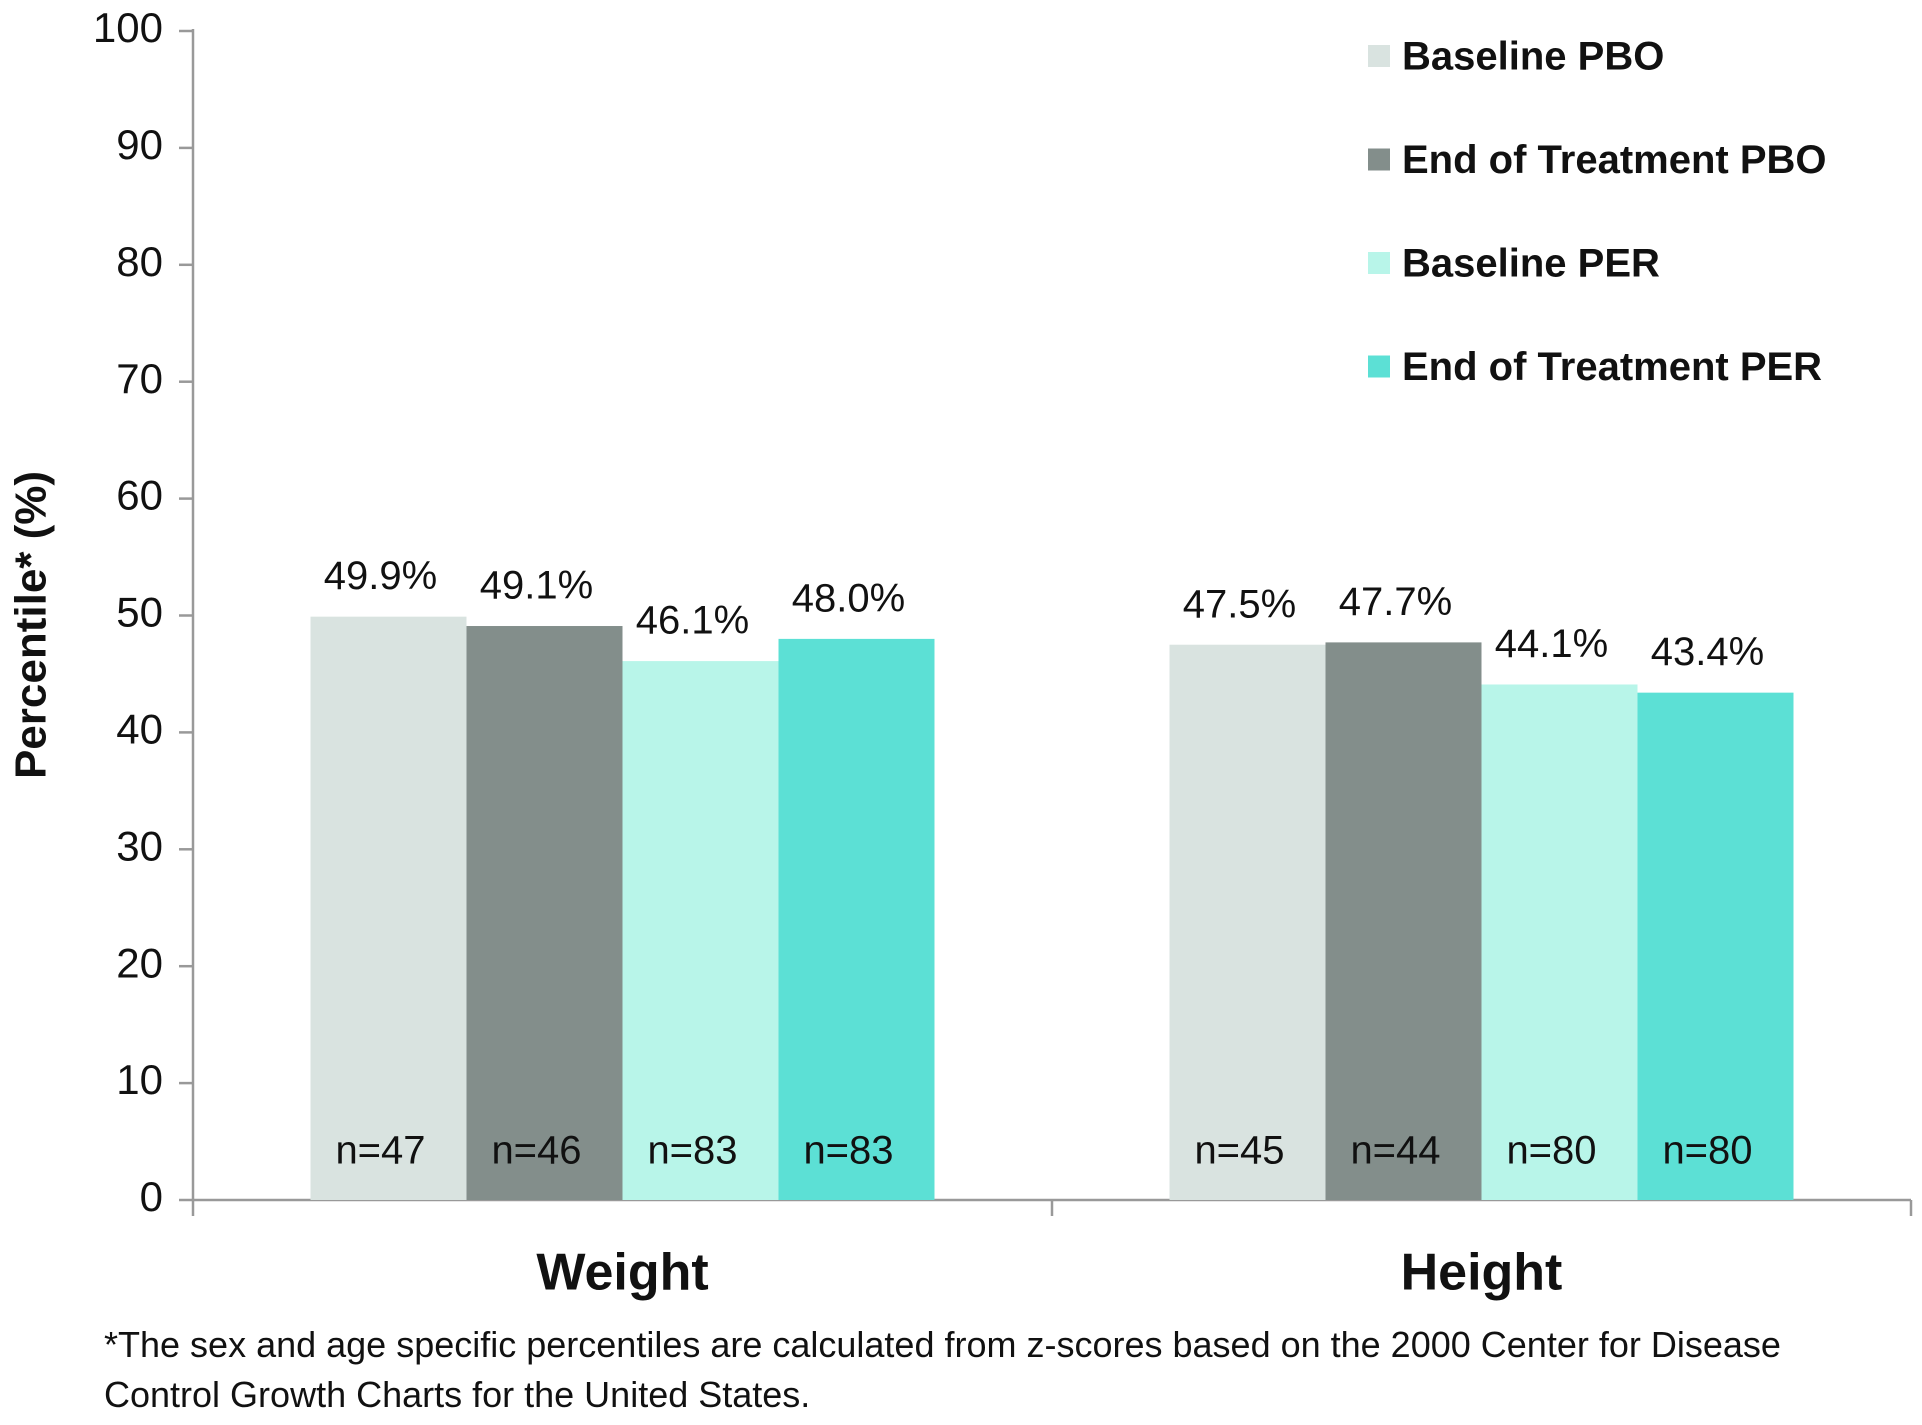  Describe the element at coordinates (1612, 367) in the screenshot. I see `legend-label: End of Treatment PER` at that location.